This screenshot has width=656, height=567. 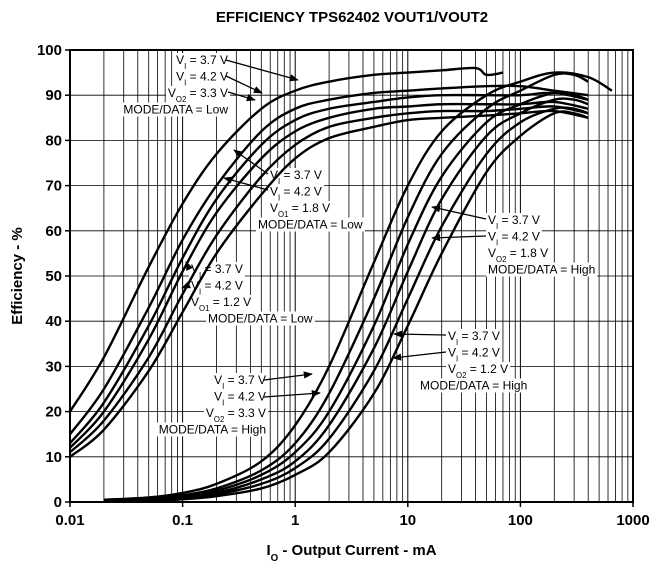 What do you see at coordinates (632, 520) in the screenshot?
I see `x-tick-label: 1000` at bounding box center [632, 520].